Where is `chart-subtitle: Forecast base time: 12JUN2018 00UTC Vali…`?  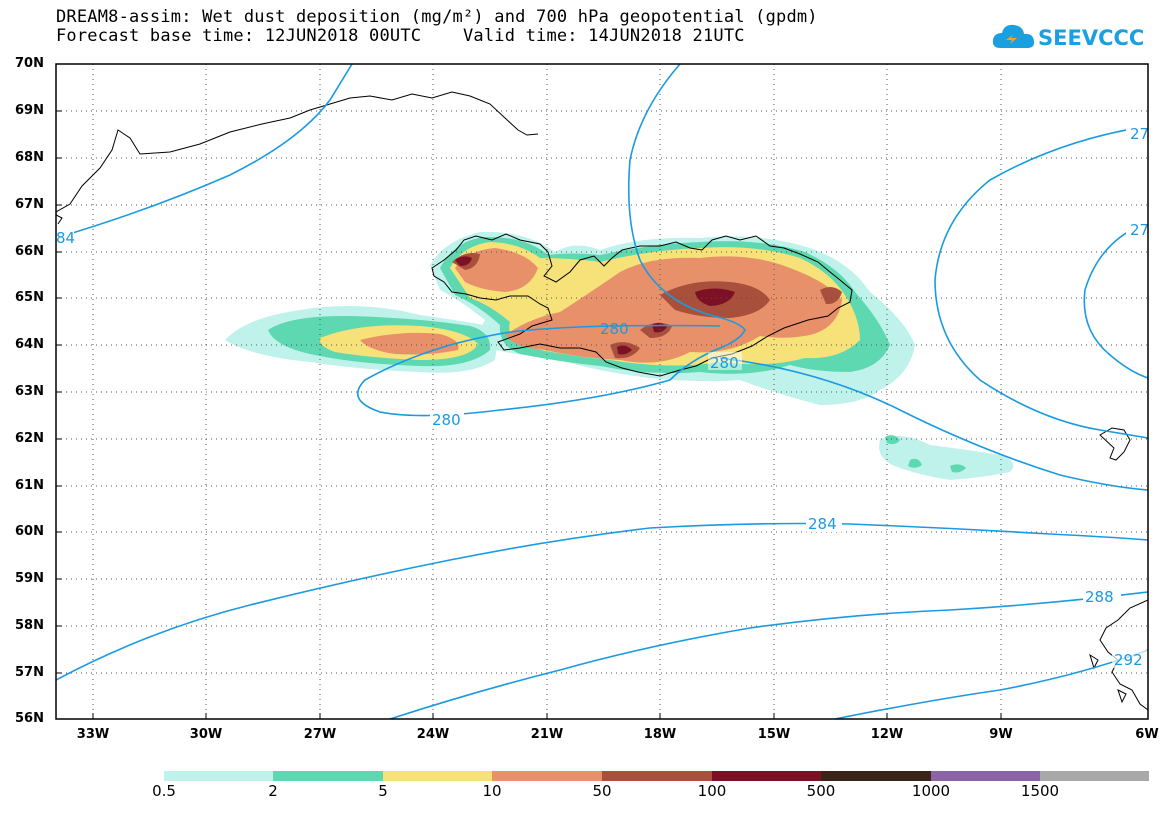
chart-subtitle: Forecast base time: 12JUN2018 00UTC Vali… is located at coordinates (400, 36).